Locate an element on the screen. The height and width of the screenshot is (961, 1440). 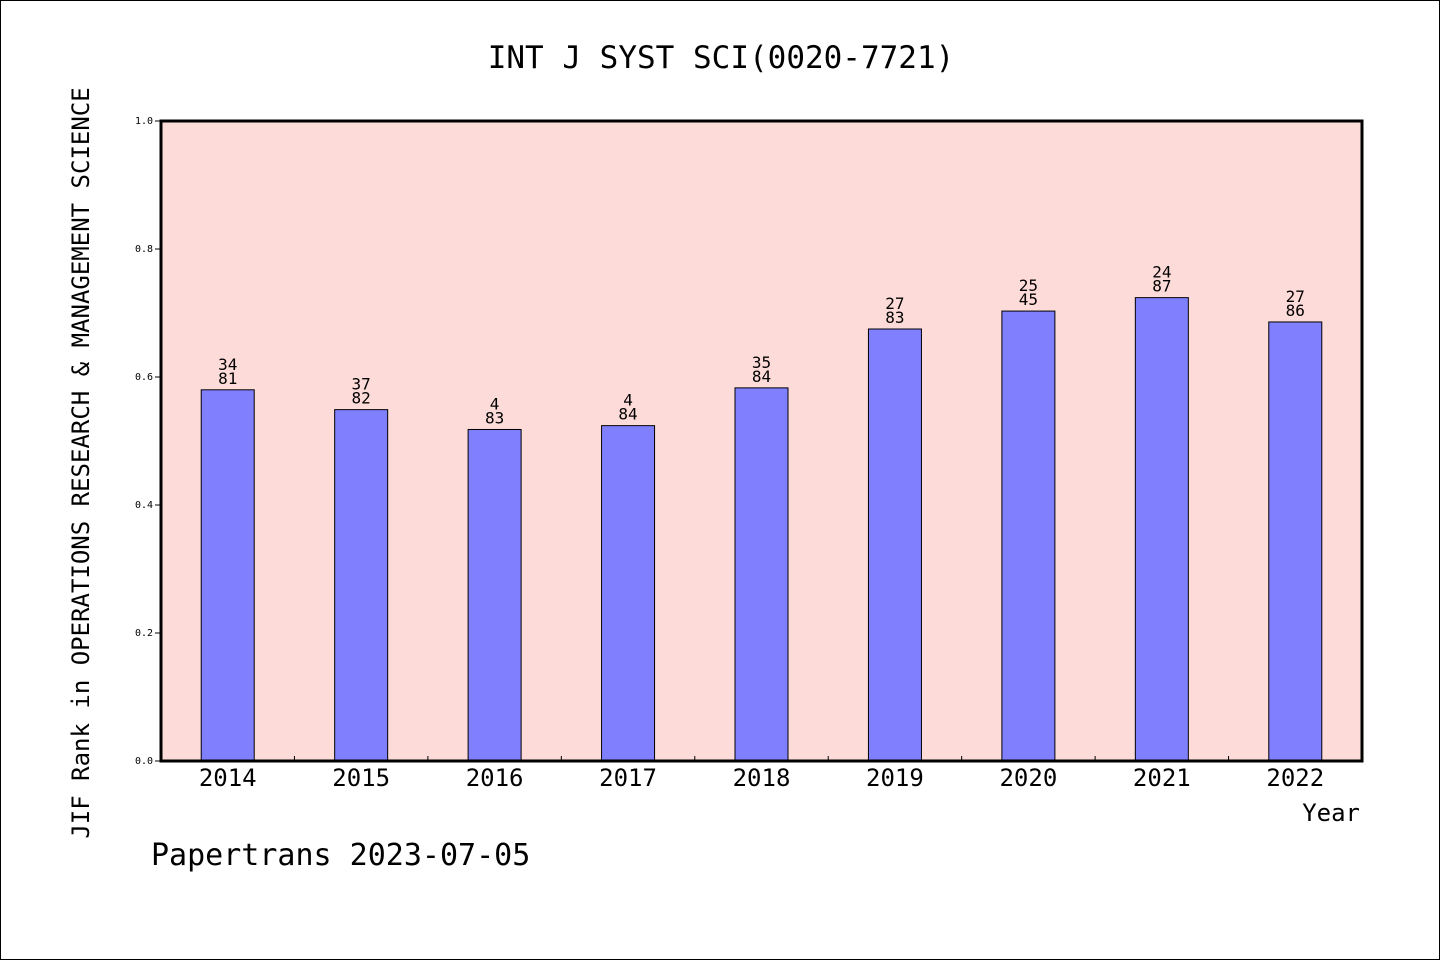
x-tick-label-2020: 2020 is located at coordinates (1028, 778).